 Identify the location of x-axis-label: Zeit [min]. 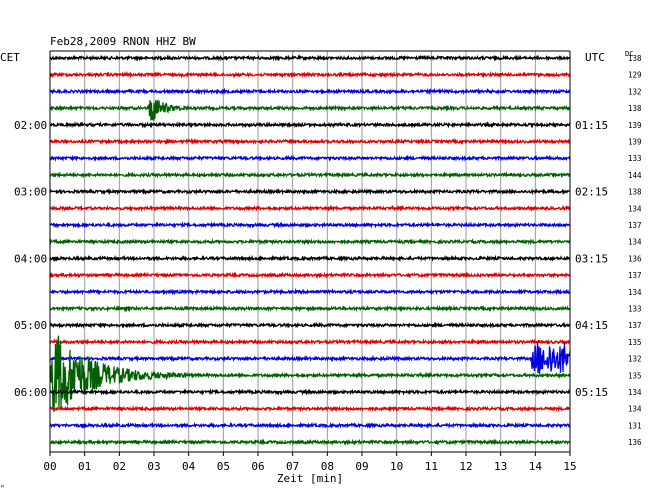
(310, 478).